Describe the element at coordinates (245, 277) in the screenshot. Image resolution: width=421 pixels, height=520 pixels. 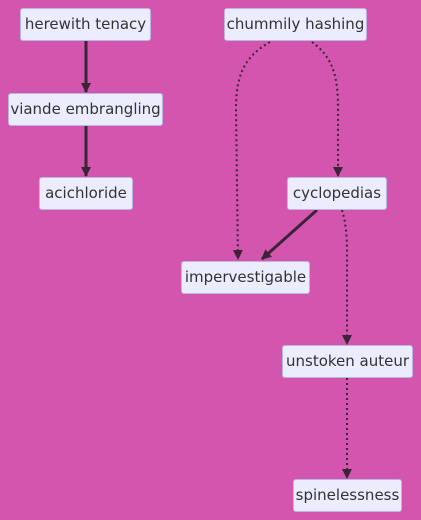
I see `node-impervestigable: impervestigable` at that location.